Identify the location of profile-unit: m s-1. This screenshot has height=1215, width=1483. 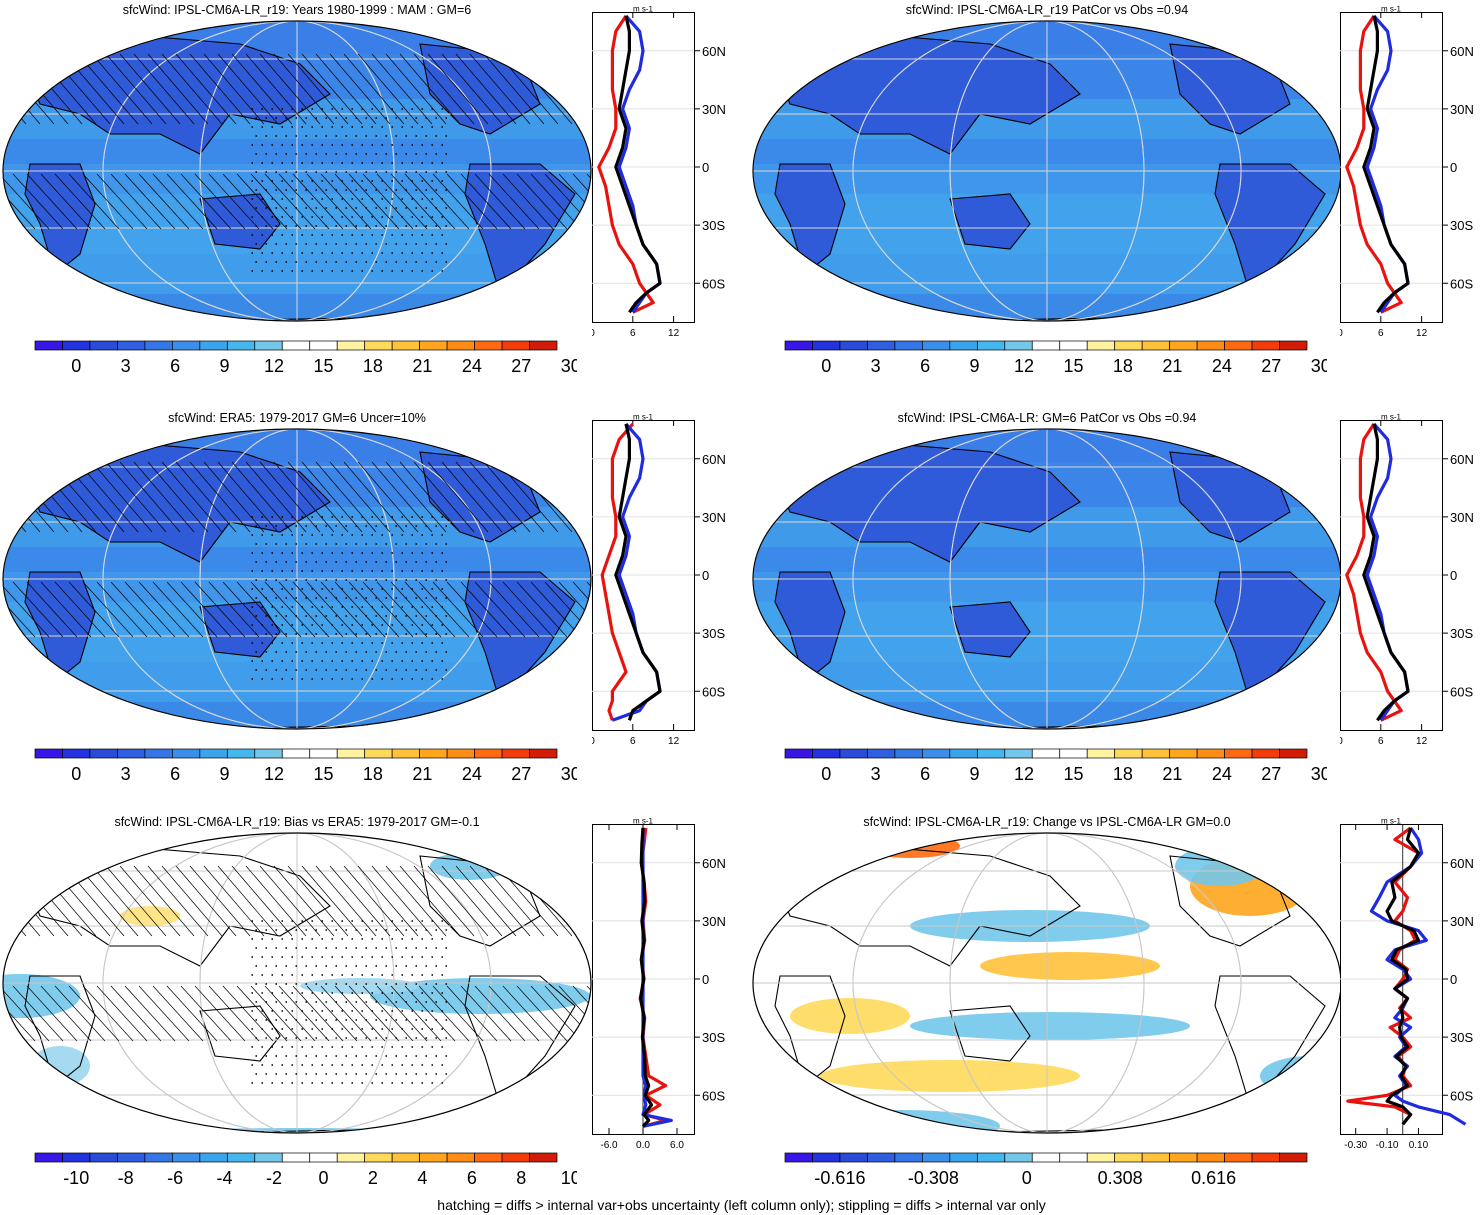
(643, 10).